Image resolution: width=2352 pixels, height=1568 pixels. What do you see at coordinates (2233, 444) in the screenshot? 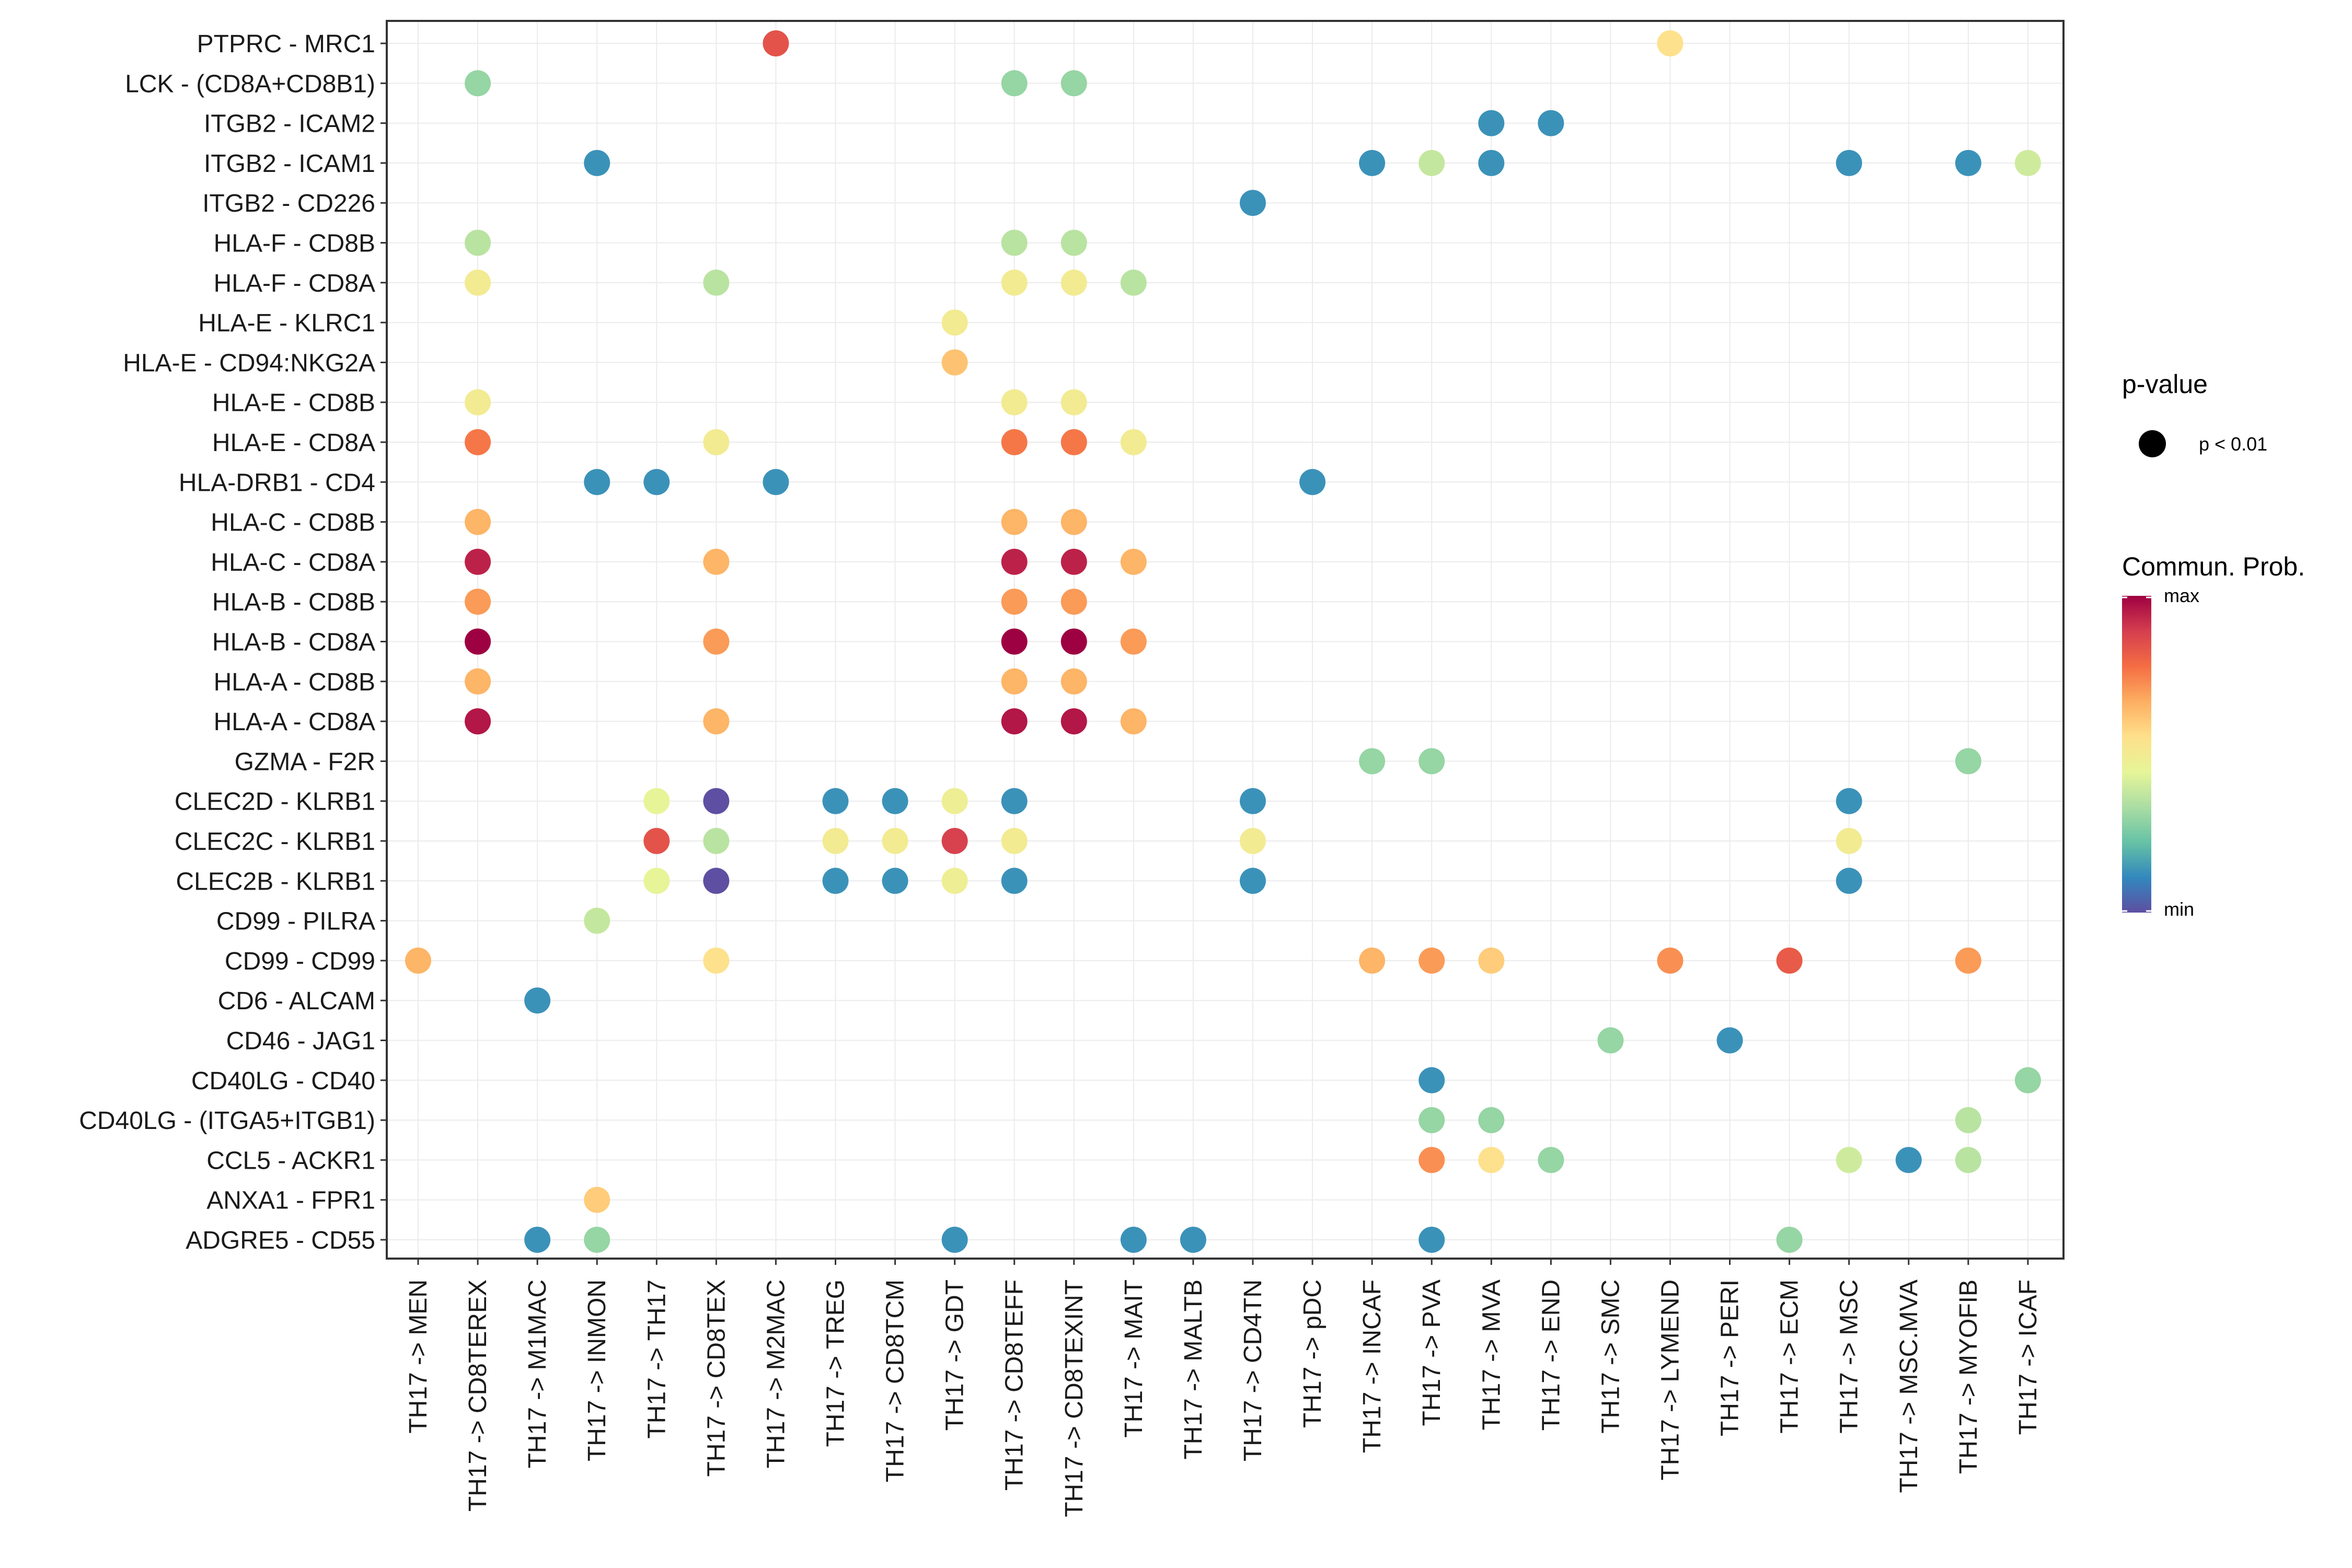
I see `pvalue-legend-label: p < 0.01` at bounding box center [2233, 444].